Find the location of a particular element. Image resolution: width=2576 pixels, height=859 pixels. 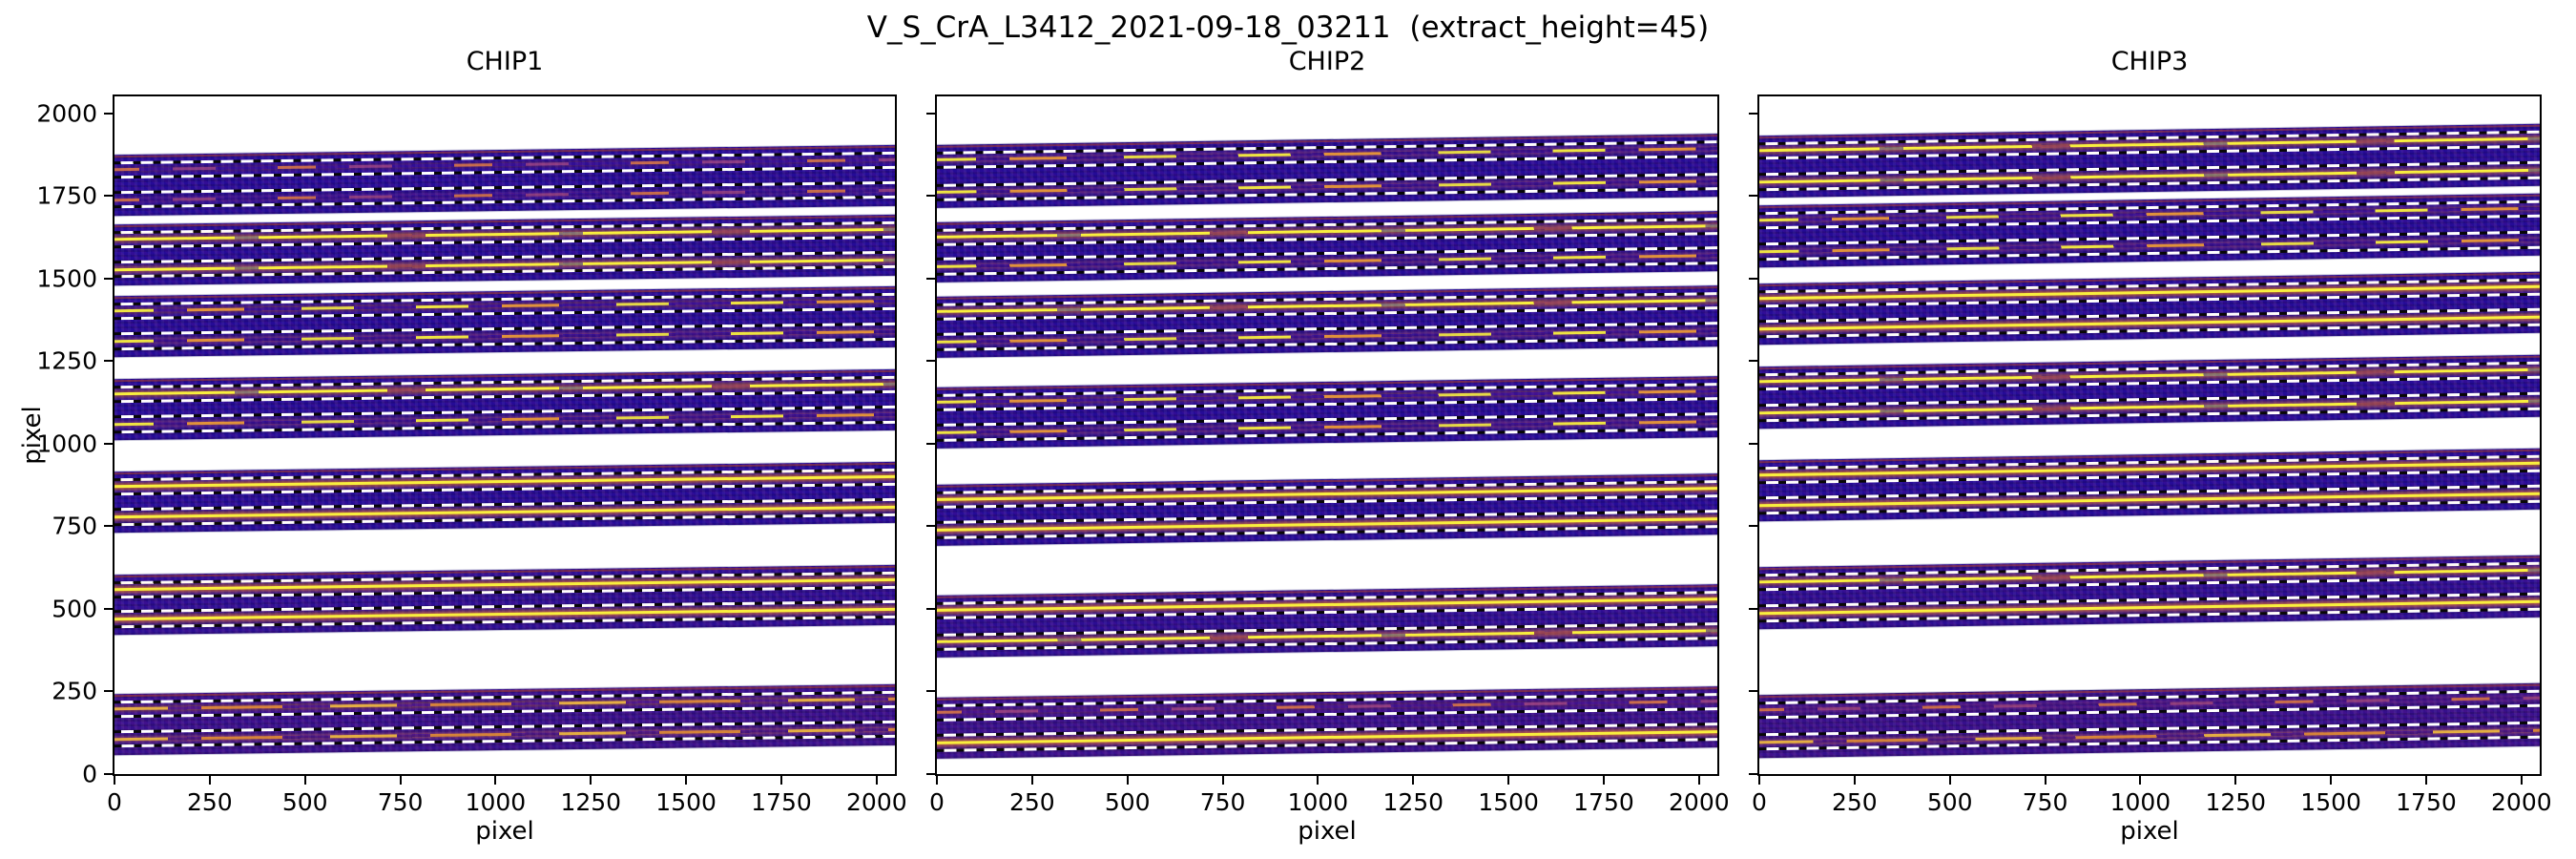

y-tick-label: 1750 is located at coordinates (66, 195).